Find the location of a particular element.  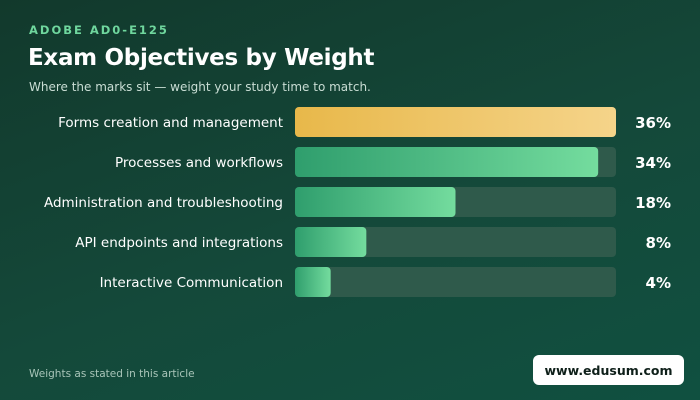

value-label: 4% is located at coordinates (658, 283).